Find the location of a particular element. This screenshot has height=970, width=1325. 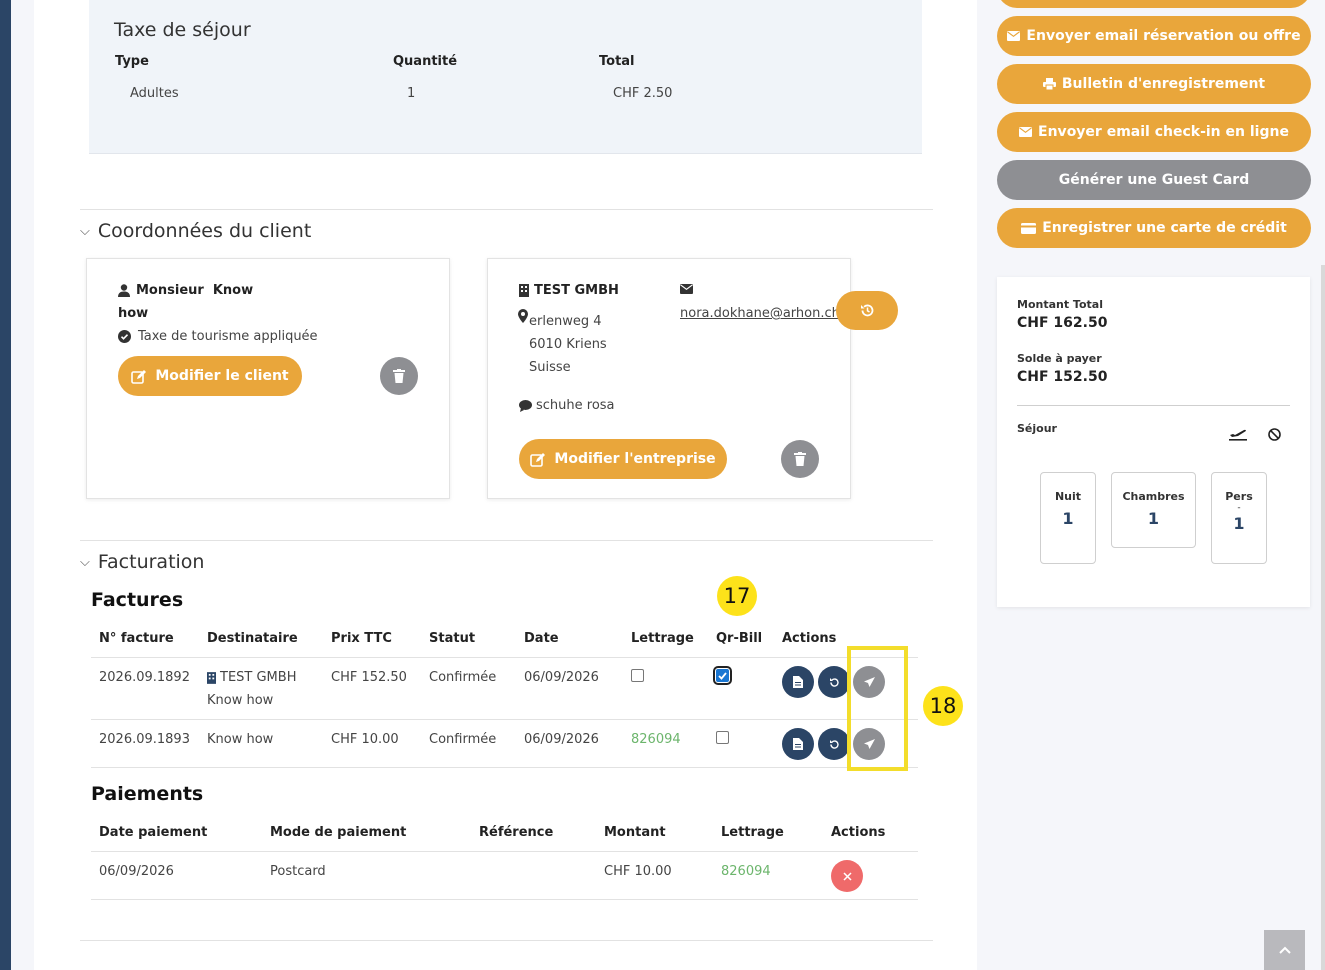

history-button is located at coordinates (867, 310).